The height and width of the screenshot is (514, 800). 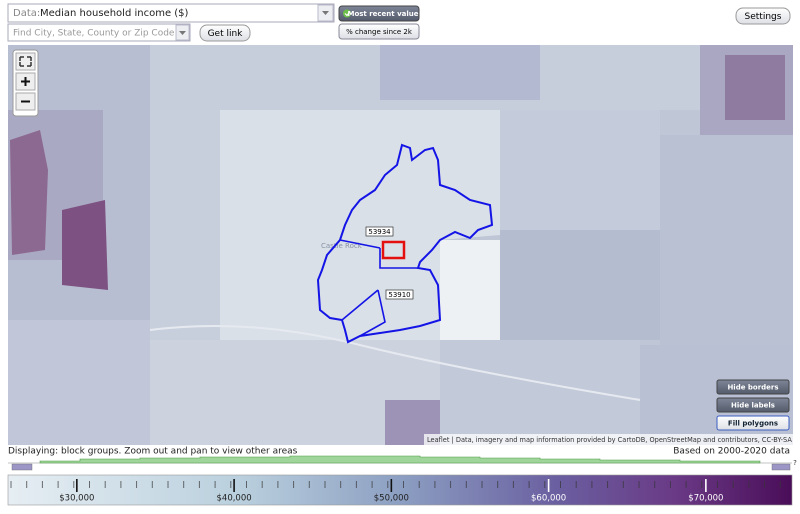 I want to click on hide-labels-button, so click(x=753, y=405).